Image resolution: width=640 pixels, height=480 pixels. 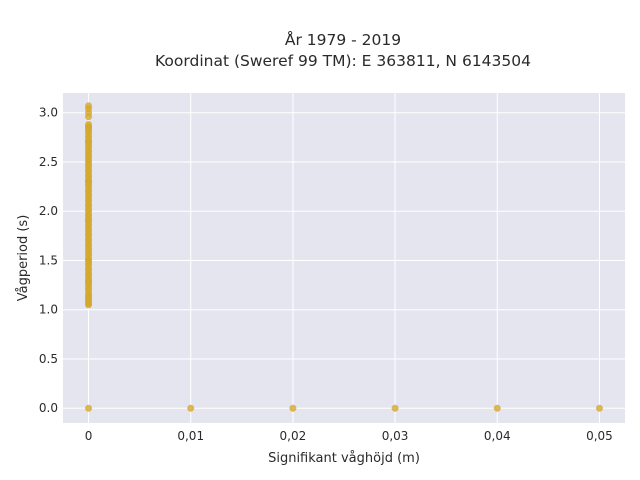 I want to click on y-tick-label: 0.5, so click(x=48, y=359).